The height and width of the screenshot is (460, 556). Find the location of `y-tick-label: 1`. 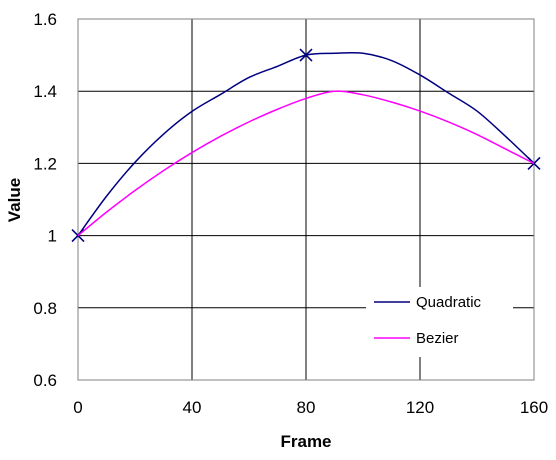

y-tick-label: 1 is located at coordinates (52, 236).